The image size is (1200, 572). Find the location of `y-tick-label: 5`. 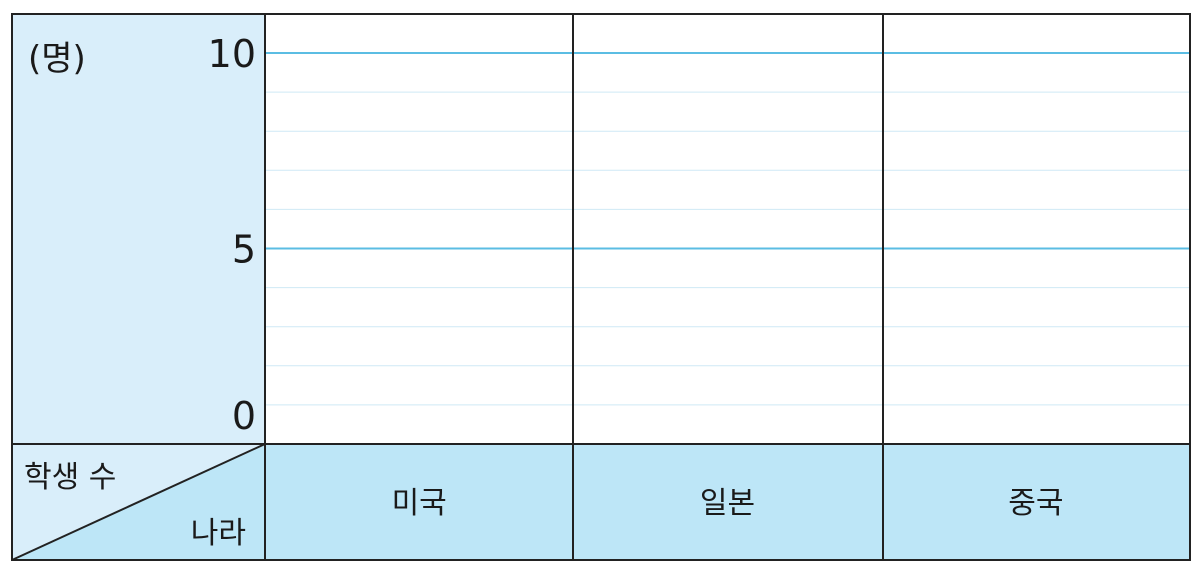

y-tick-label: 5 is located at coordinates (244, 250).